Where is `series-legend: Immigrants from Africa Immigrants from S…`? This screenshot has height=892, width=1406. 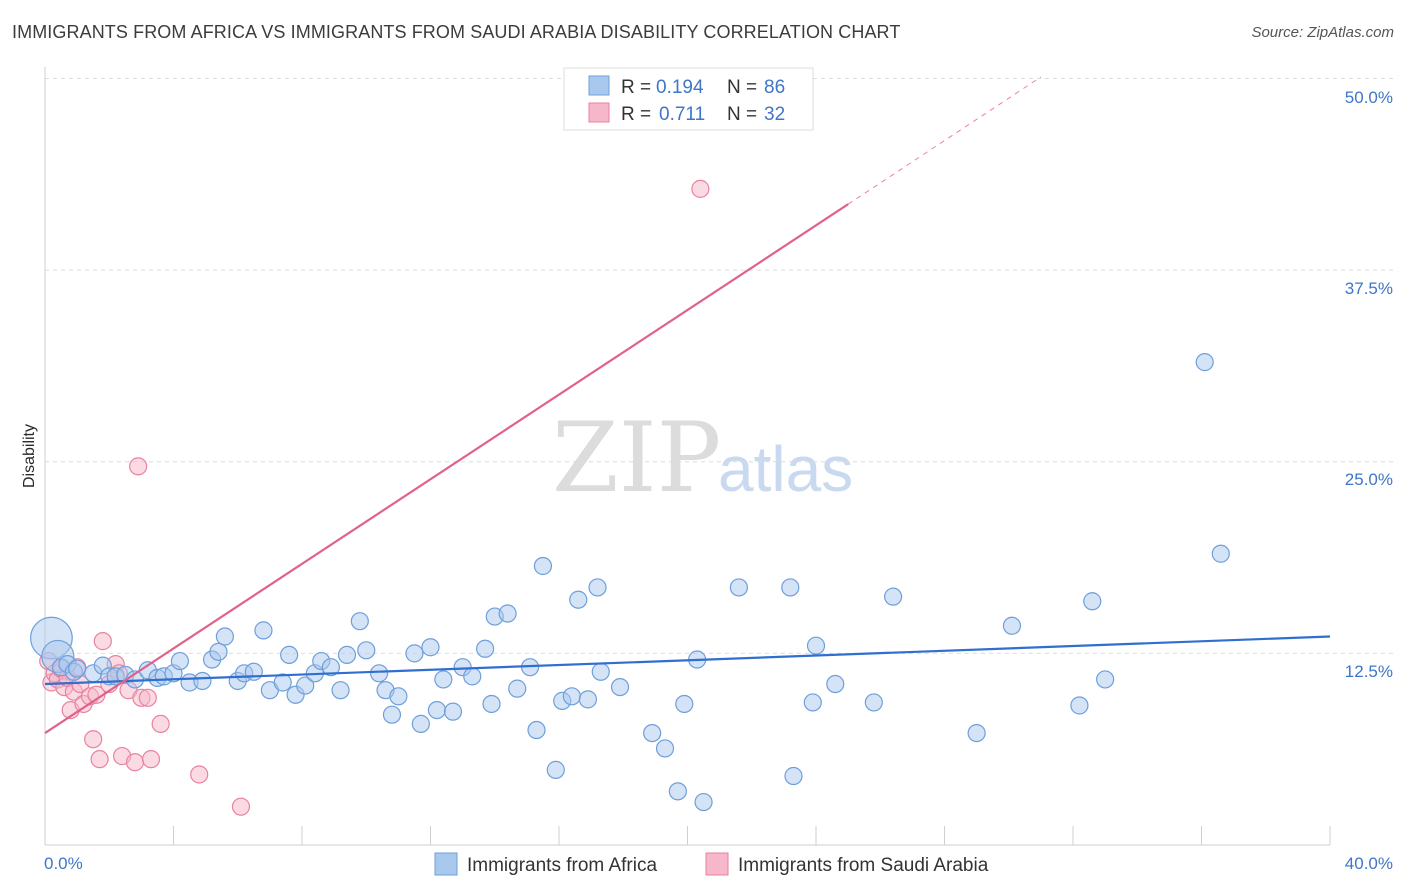
series-legend: Immigrants from Africa Immigrants from S… is located at coordinates (711, 864).